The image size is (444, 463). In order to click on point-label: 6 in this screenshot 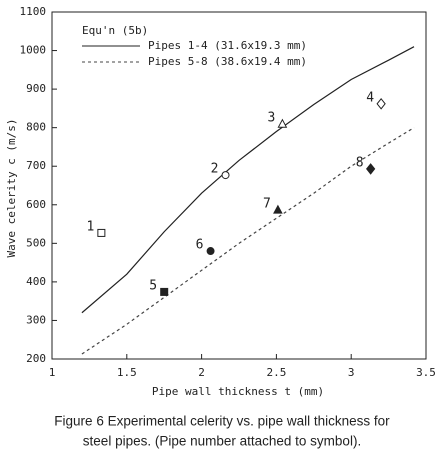, I will do `click(200, 245)`.